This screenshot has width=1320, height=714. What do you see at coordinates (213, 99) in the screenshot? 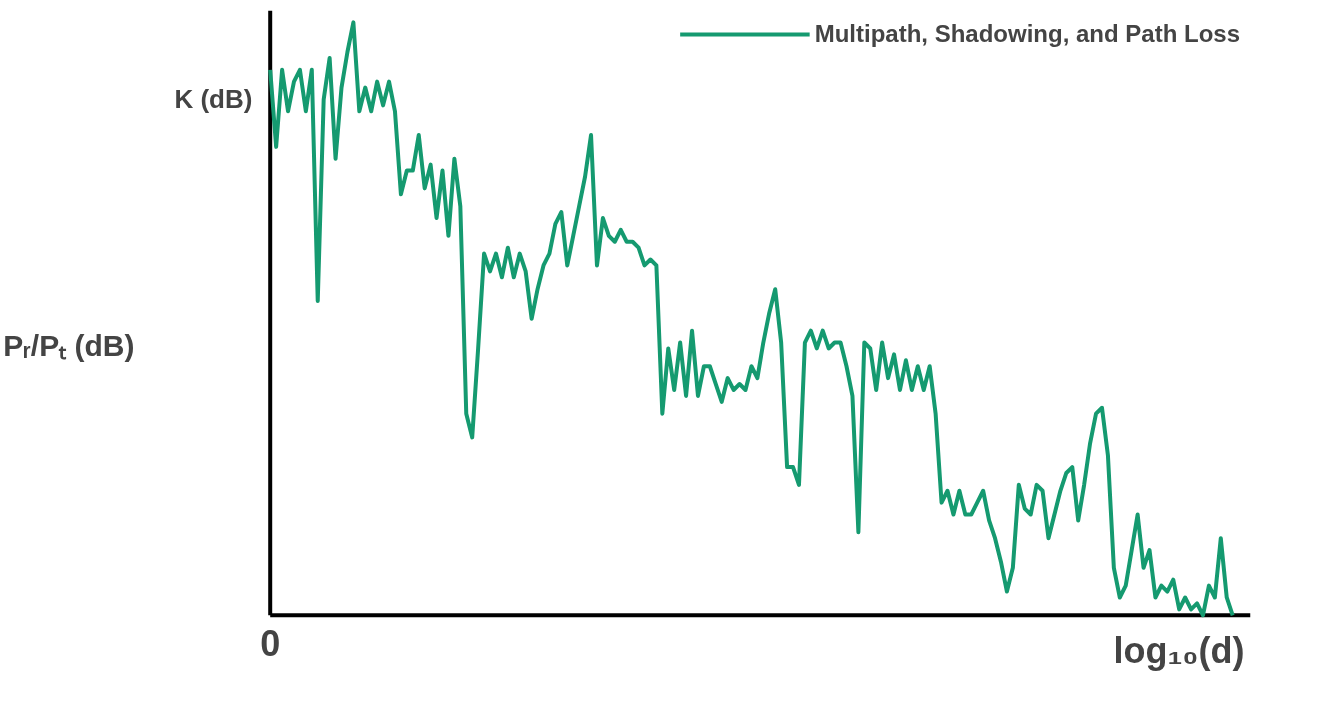
I see `text: K (dB)` at bounding box center [213, 99].